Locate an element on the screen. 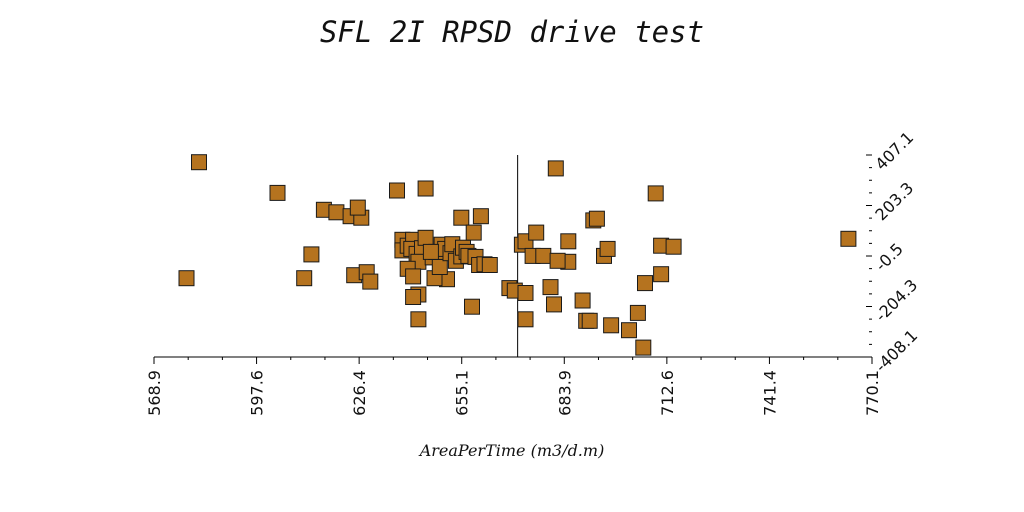  x-tick-label: 655.1 is located at coordinates (462, 393).